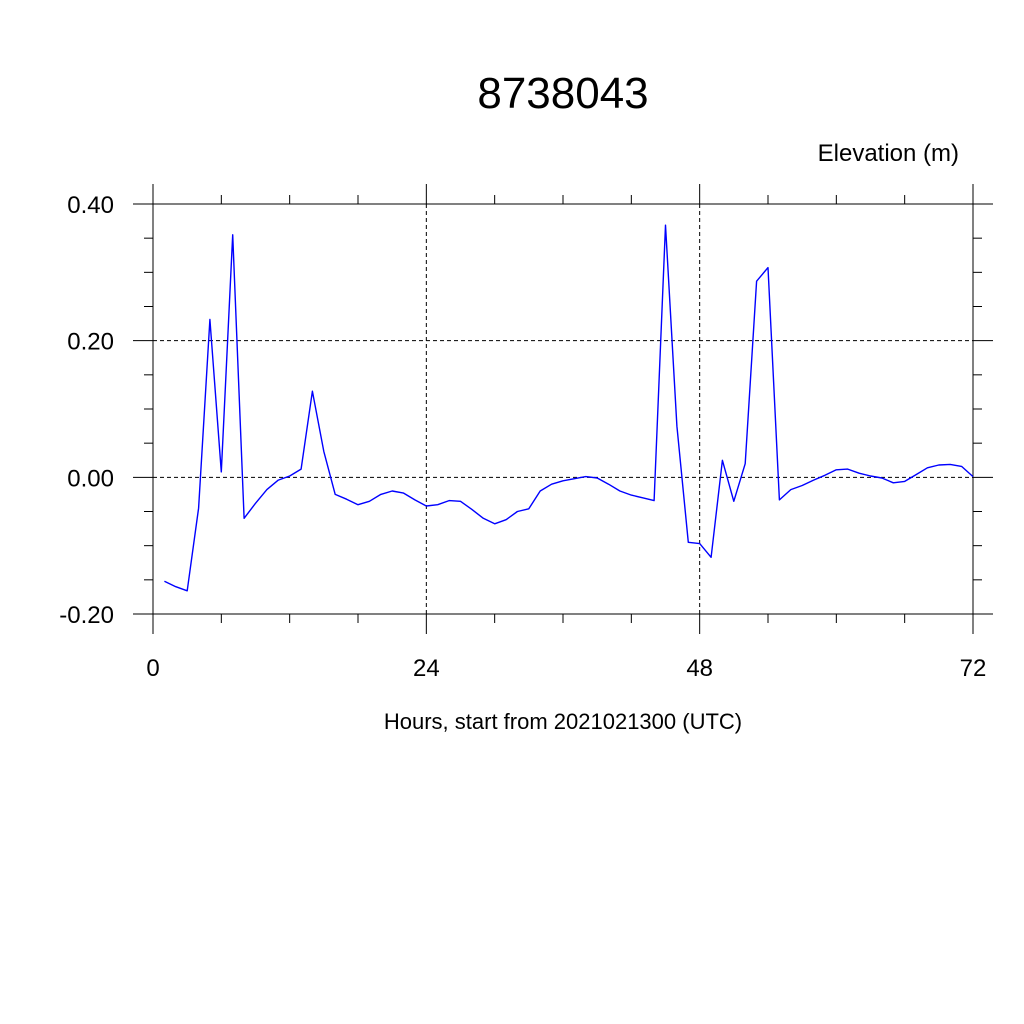 The height and width of the screenshot is (1024, 1024). What do you see at coordinates (699, 668) in the screenshot?
I see `x-tick-label: 48` at bounding box center [699, 668].